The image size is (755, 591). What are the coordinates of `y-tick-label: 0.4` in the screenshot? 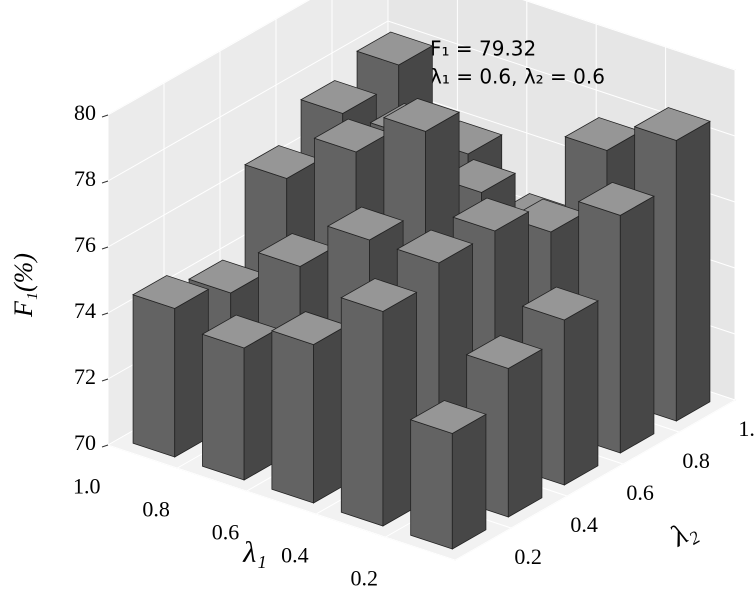 It's located at (584, 524).